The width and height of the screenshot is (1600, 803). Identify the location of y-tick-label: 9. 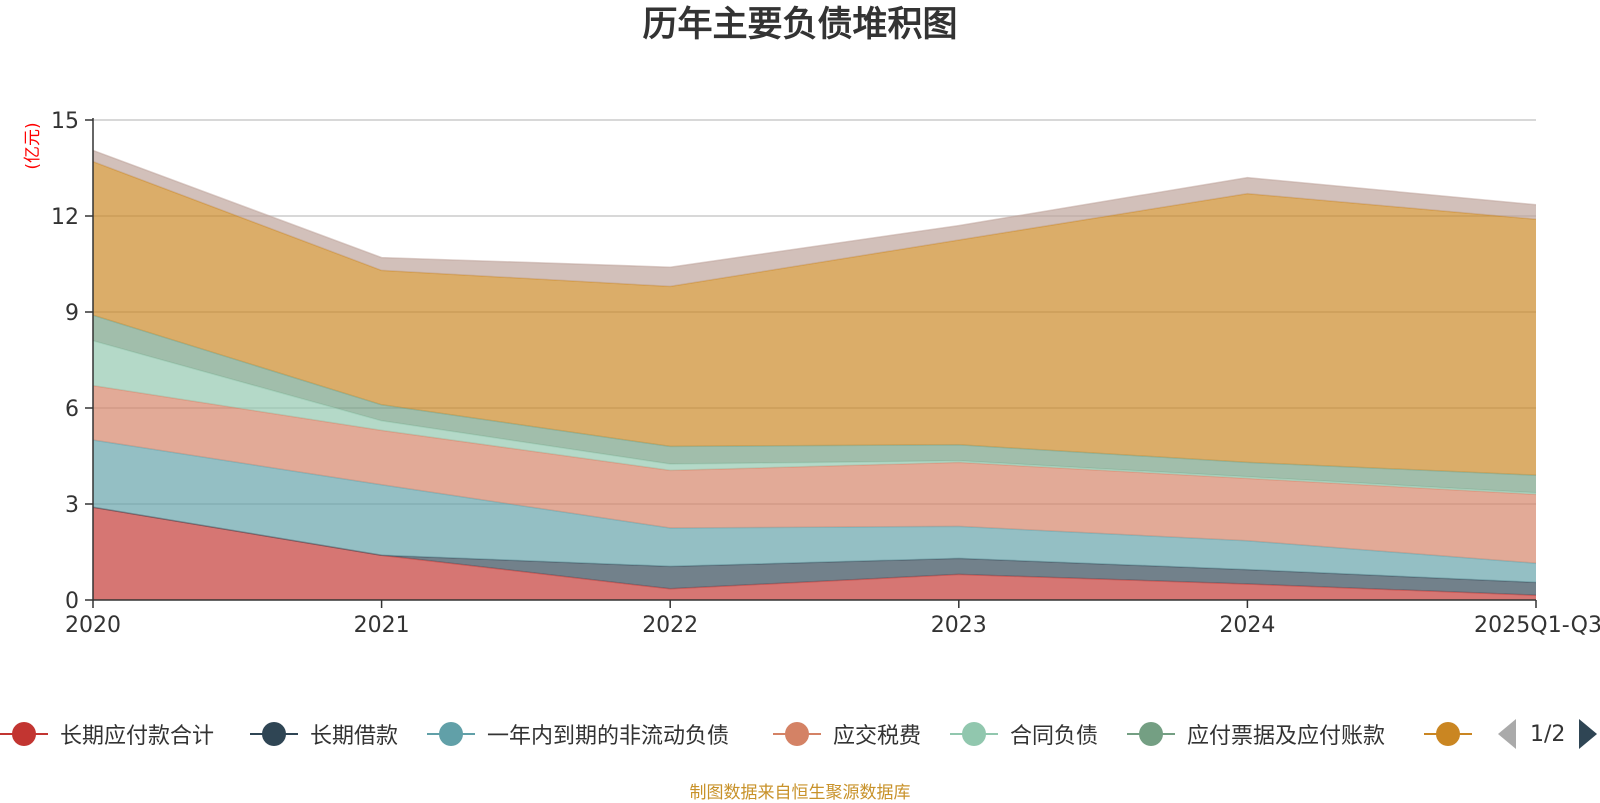
(72, 313).